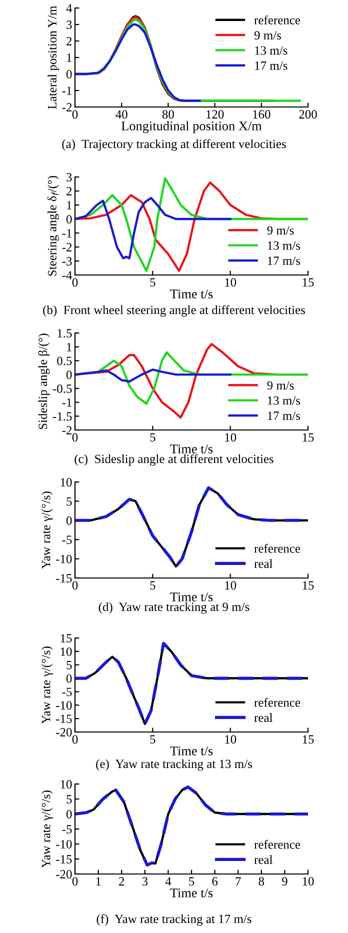 The height and width of the screenshot is (933, 348). I want to click on x-tick-label: 3, so click(145, 881).